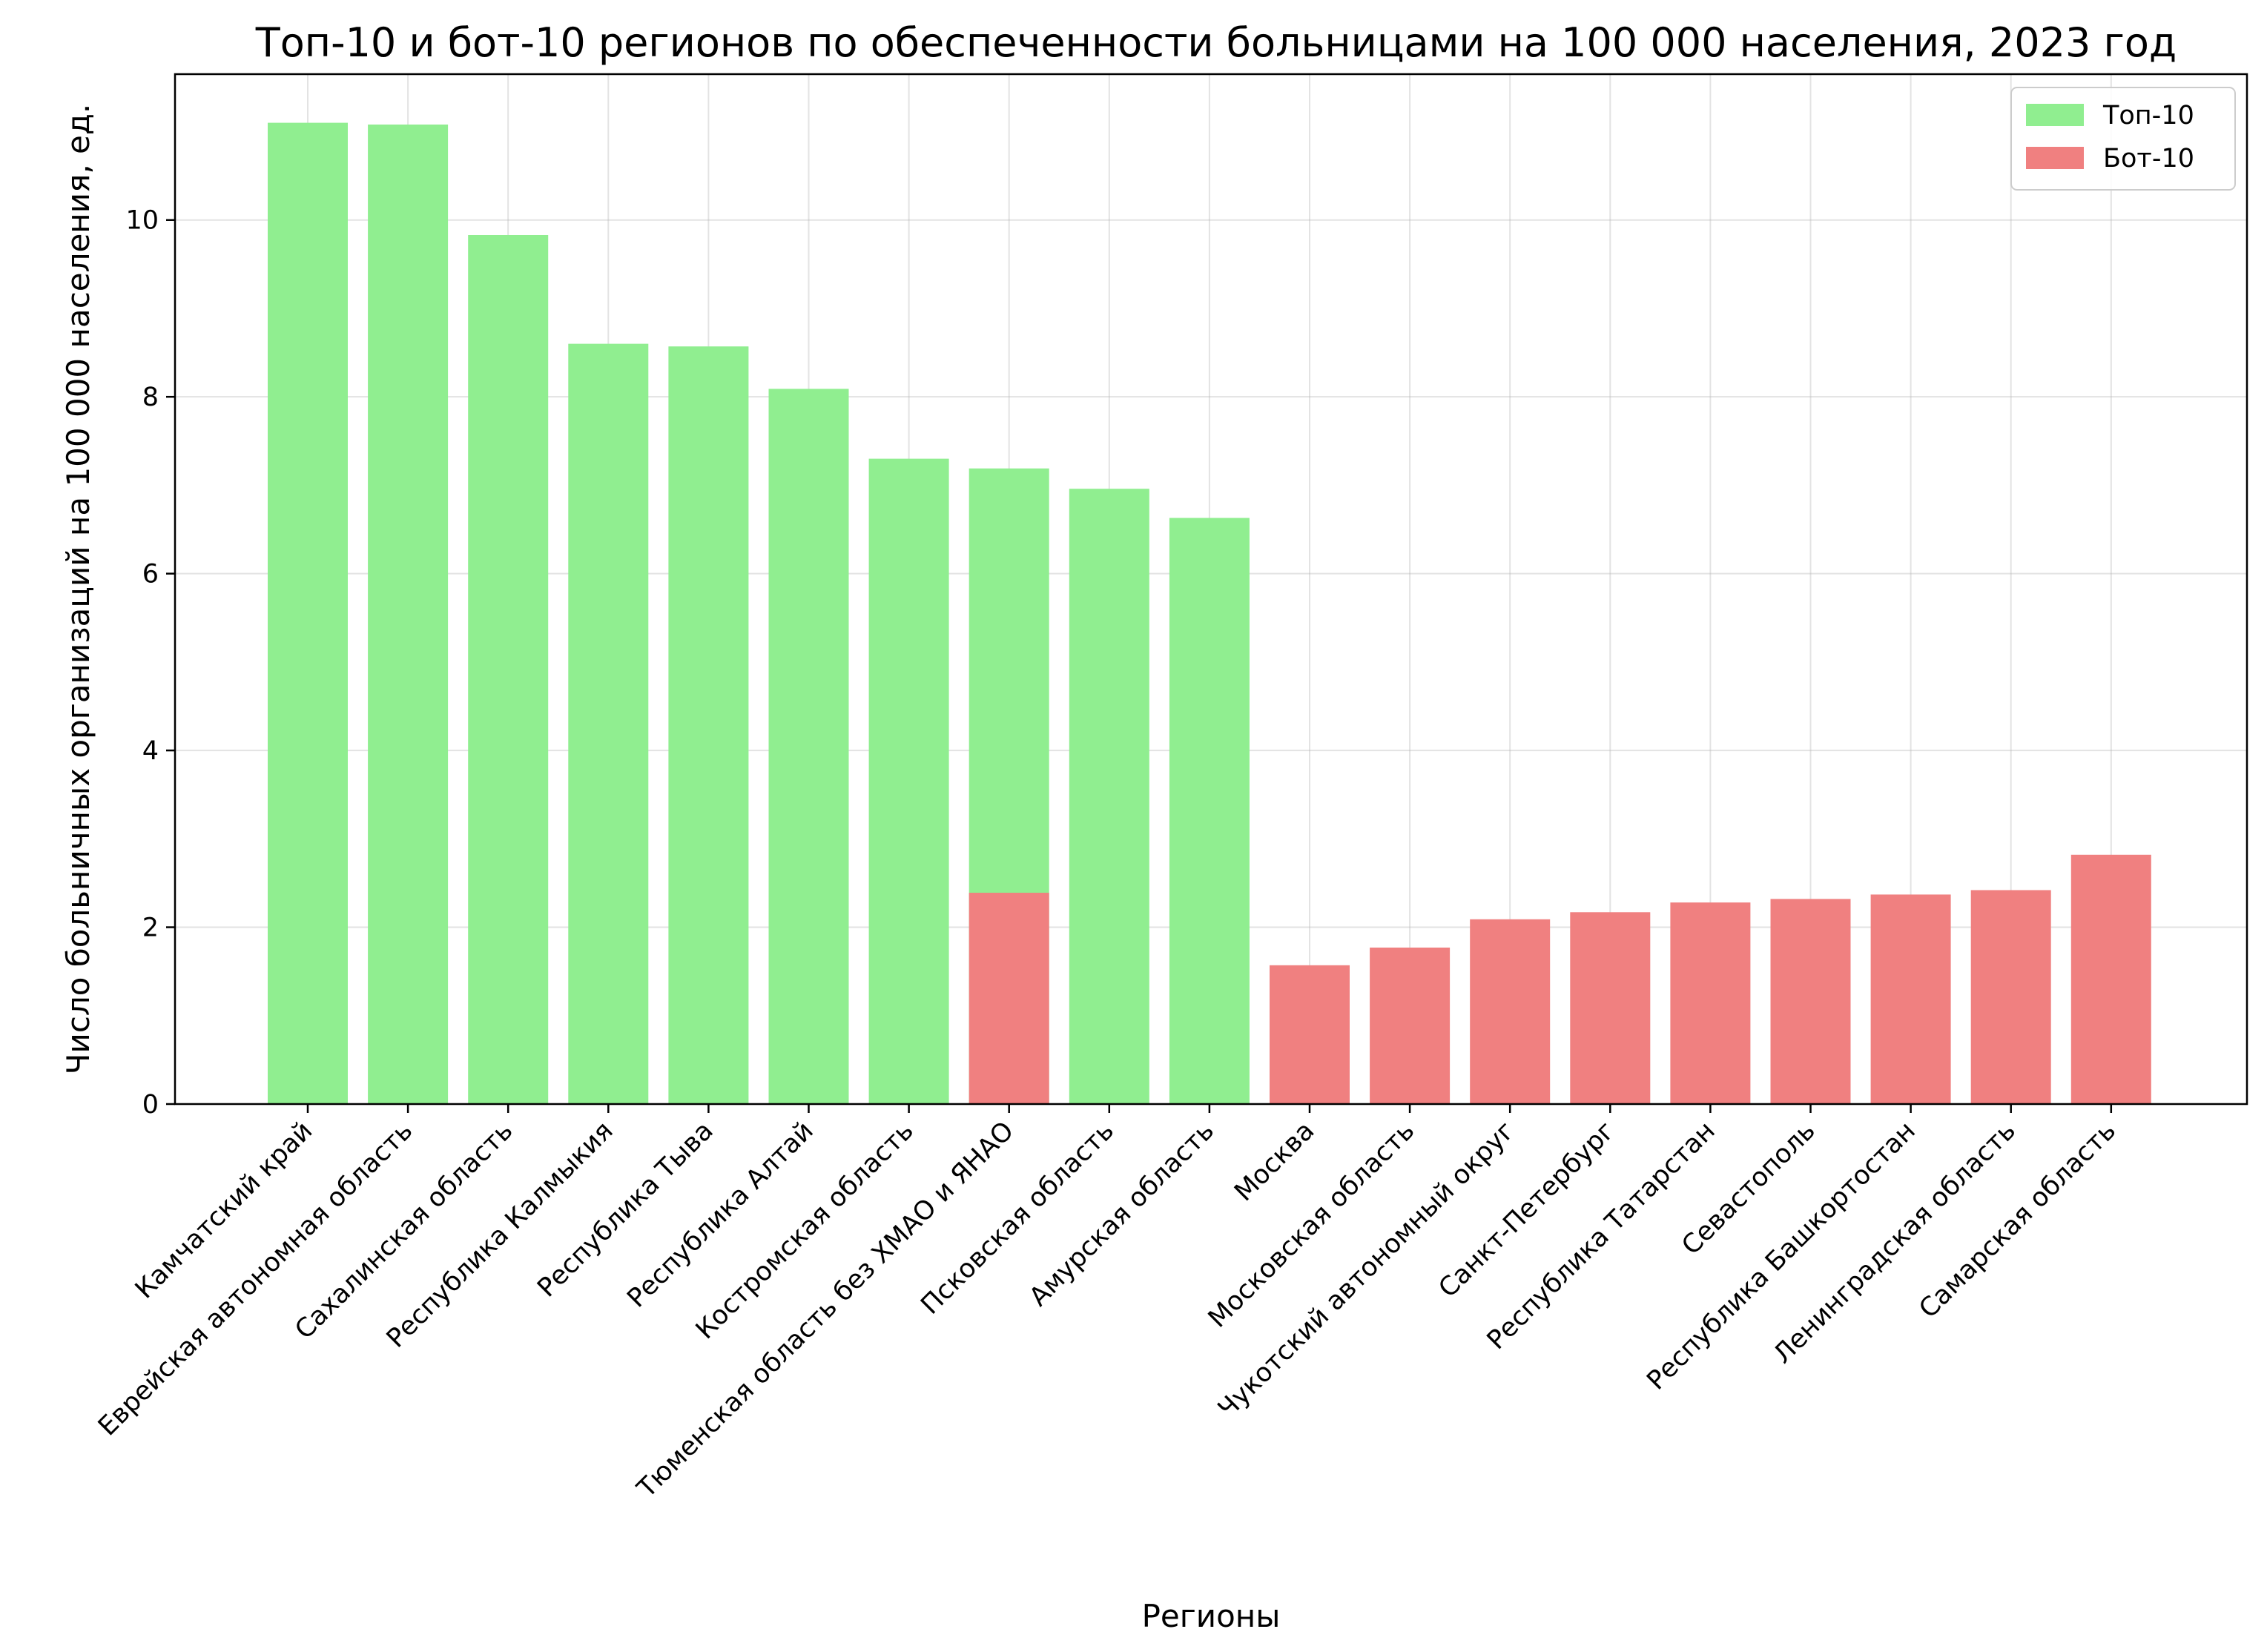  What do you see at coordinates (150, 751) in the screenshot?
I see `y-tick-label: 4` at bounding box center [150, 751].